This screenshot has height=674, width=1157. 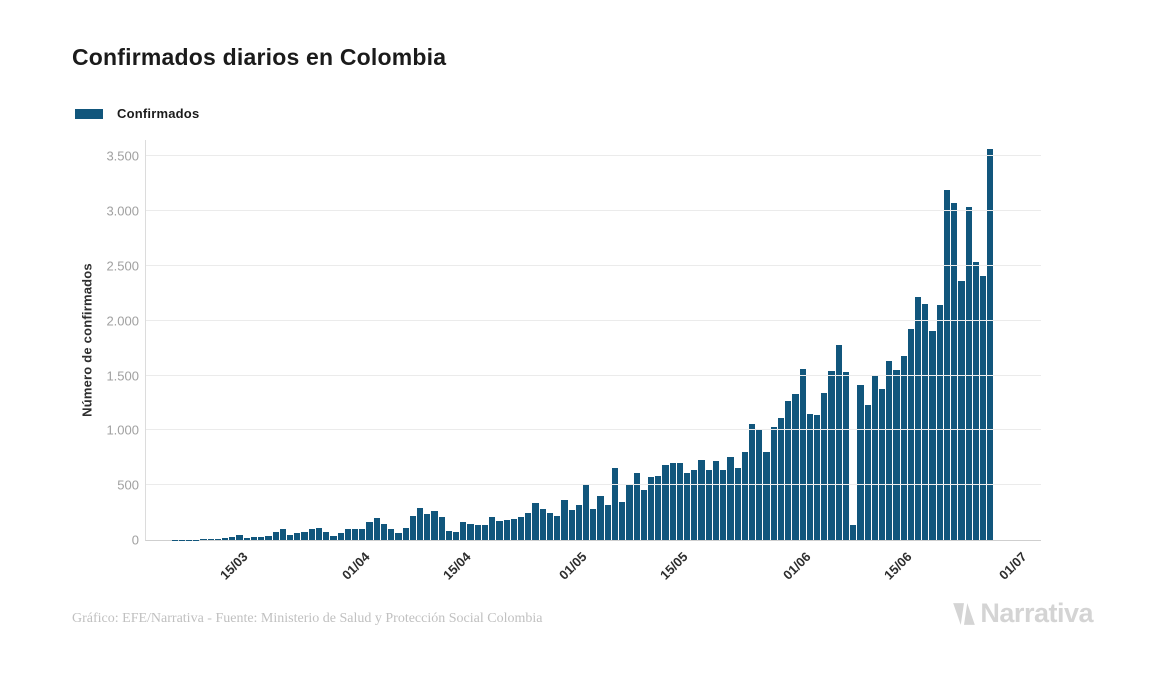 What do you see at coordinates (137, 113) in the screenshot?
I see `legend: Confirmados` at bounding box center [137, 113].